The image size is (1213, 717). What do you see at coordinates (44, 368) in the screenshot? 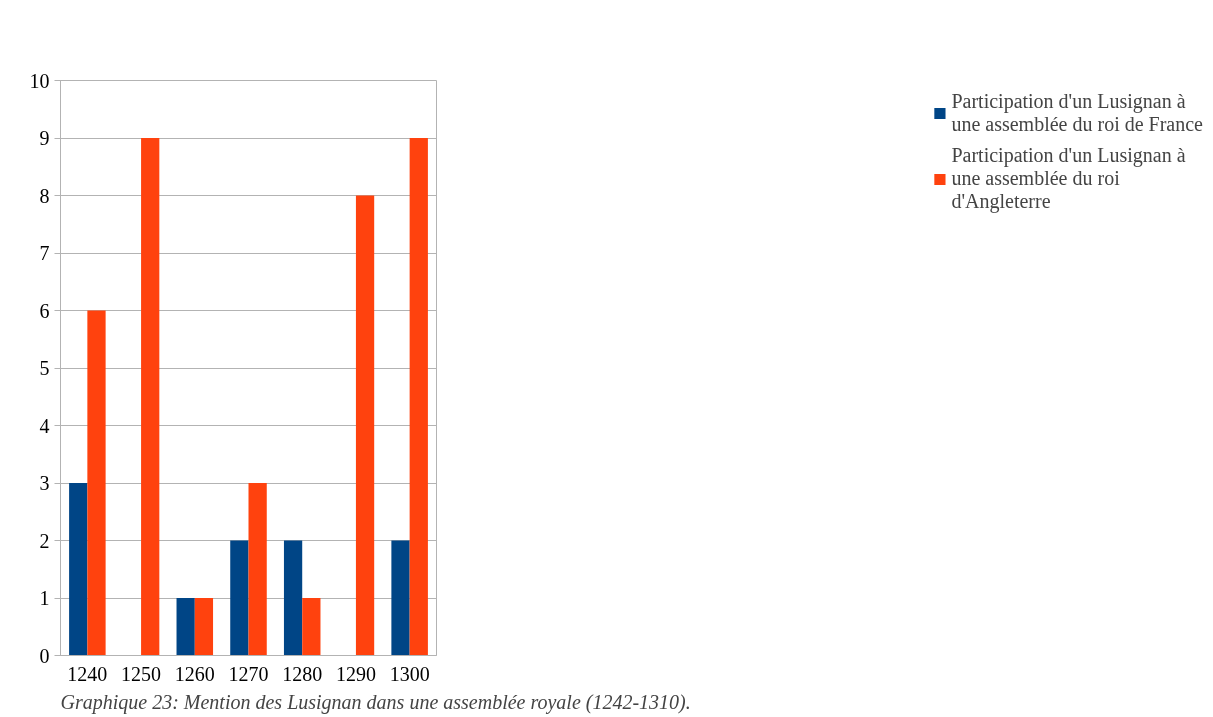
I see `y-tick-label: 5` at bounding box center [44, 368].